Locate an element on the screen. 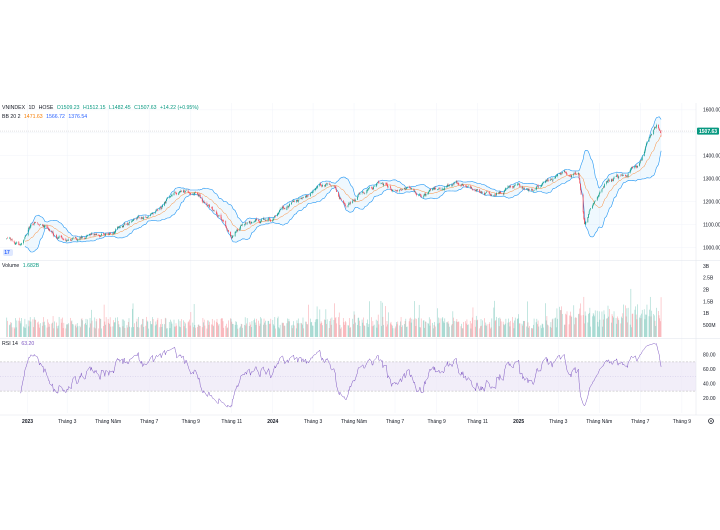 The height and width of the screenshot is (530, 720). interval-label: 1D is located at coordinates (32, 108).